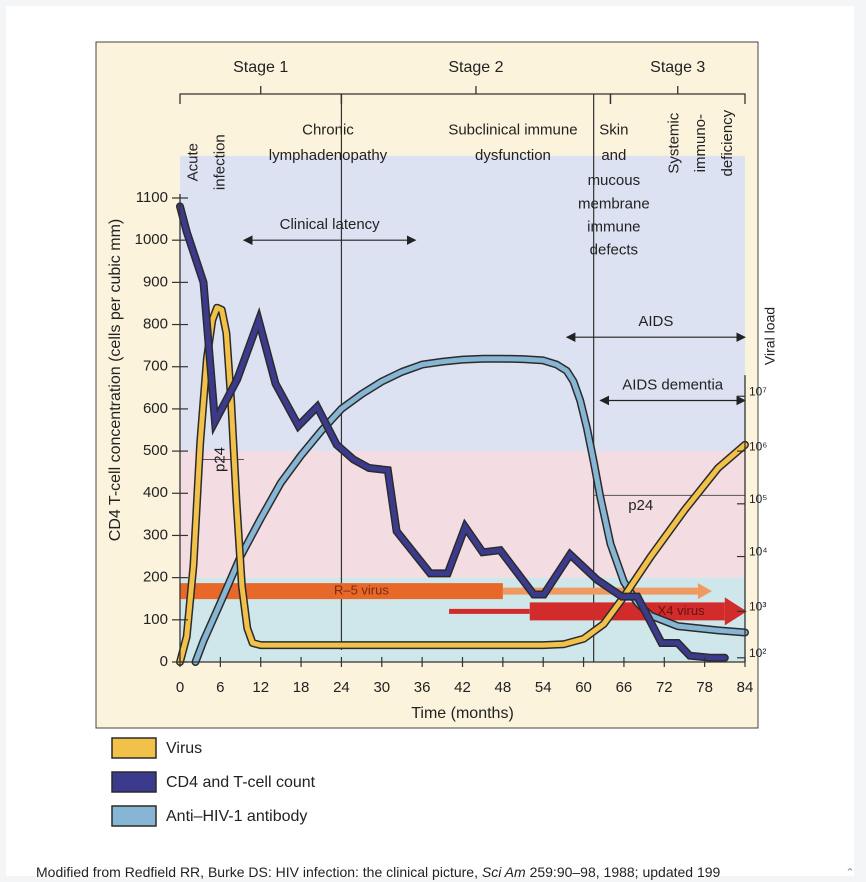 The height and width of the screenshot is (882, 866). Describe the element at coordinates (301, 687) in the screenshot. I see `x-tick-label-18: 18` at that location.